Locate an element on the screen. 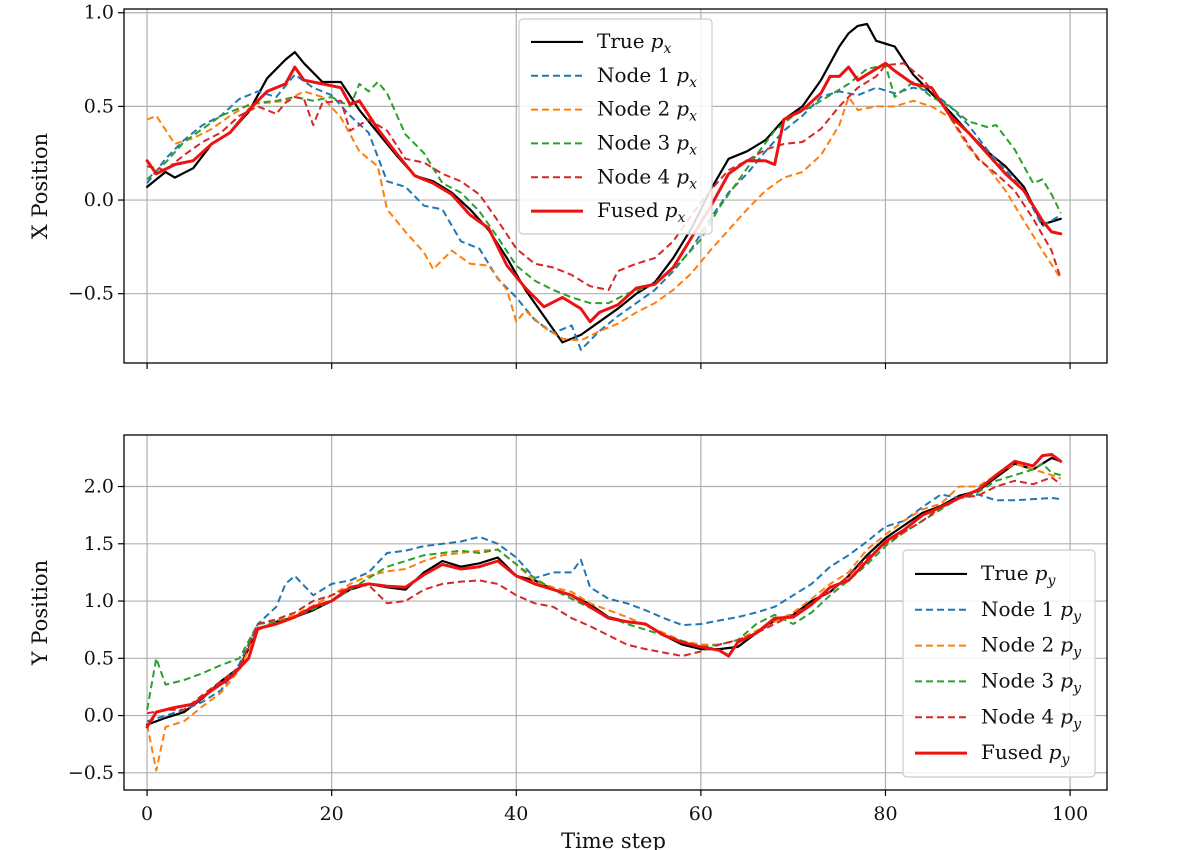 This screenshot has height=850, width=1196. legend-item: Node 2 py is located at coordinates (998, 647).